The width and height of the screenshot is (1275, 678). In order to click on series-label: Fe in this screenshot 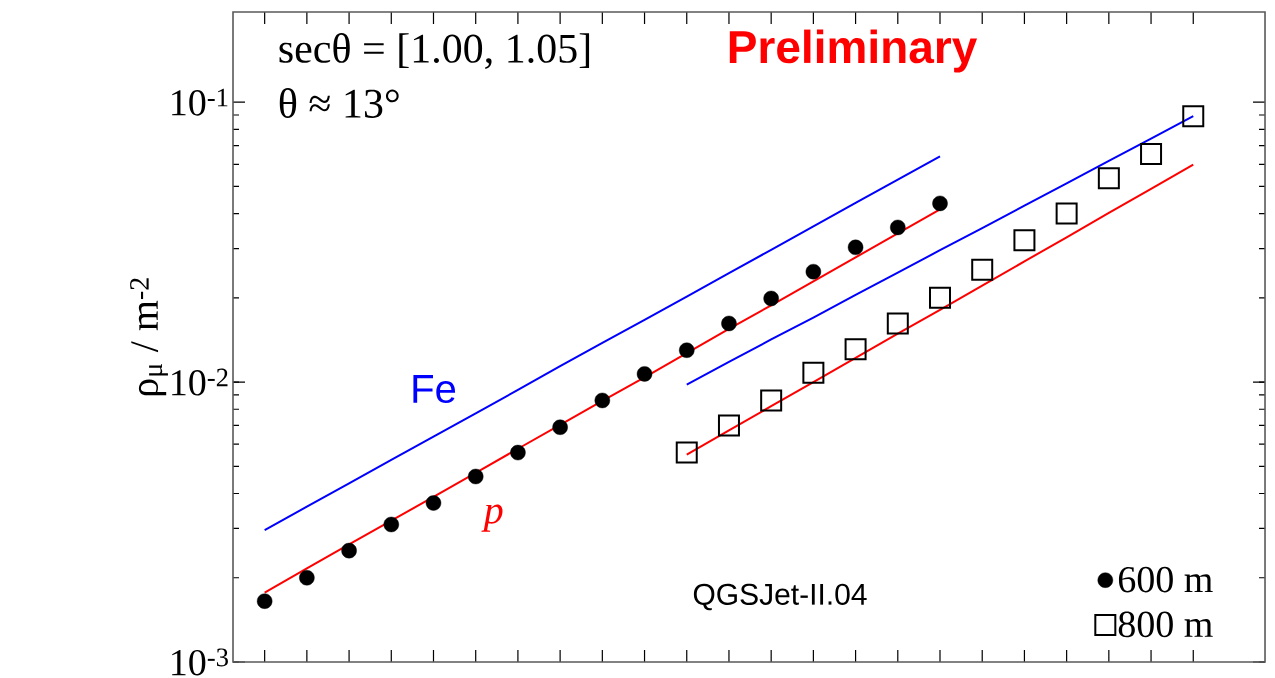, I will do `click(434, 389)`.